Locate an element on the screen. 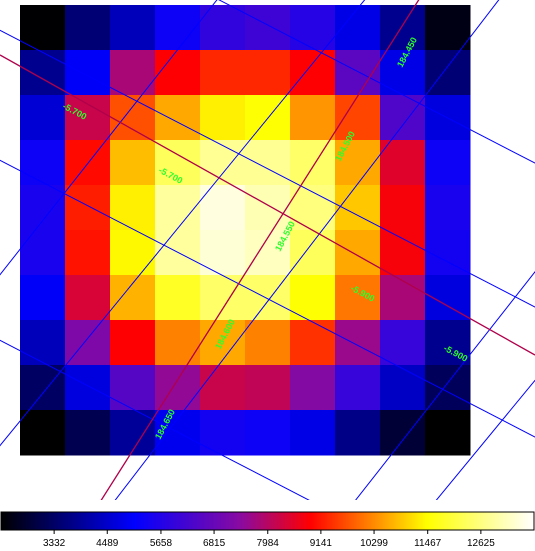 Image resolution: width=535 pixels, height=551 pixels. colorbar-tick-label: 9141 is located at coordinates (321, 543).